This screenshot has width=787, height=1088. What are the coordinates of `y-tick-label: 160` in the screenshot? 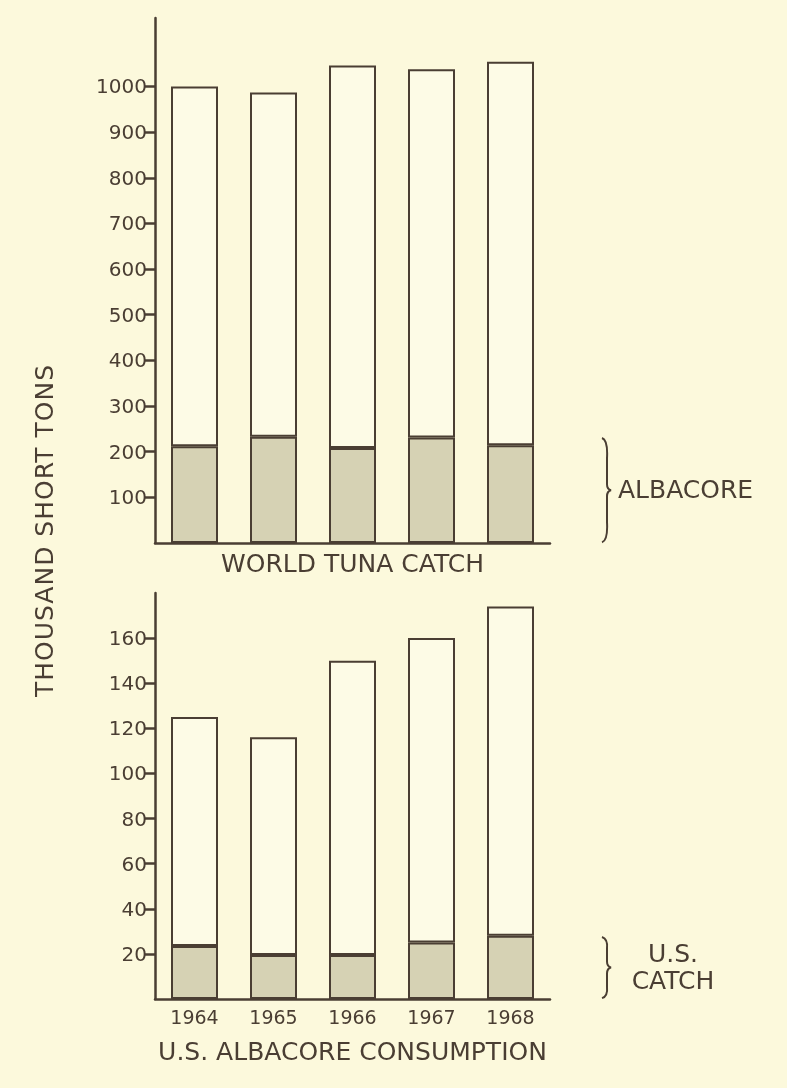 It's located at (127, 638).